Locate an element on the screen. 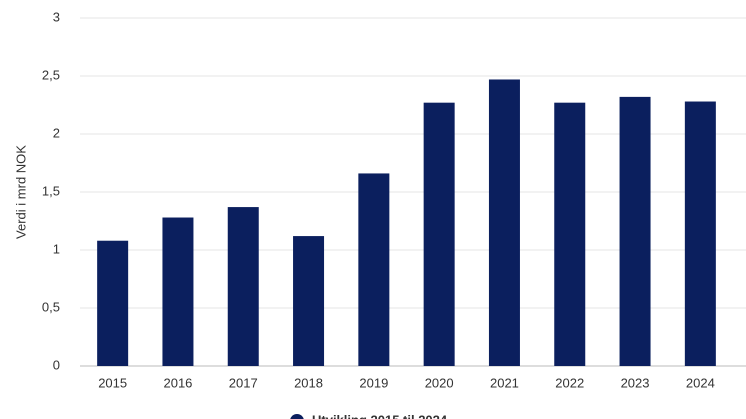  x-tick-label: 2020 is located at coordinates (439, 382).